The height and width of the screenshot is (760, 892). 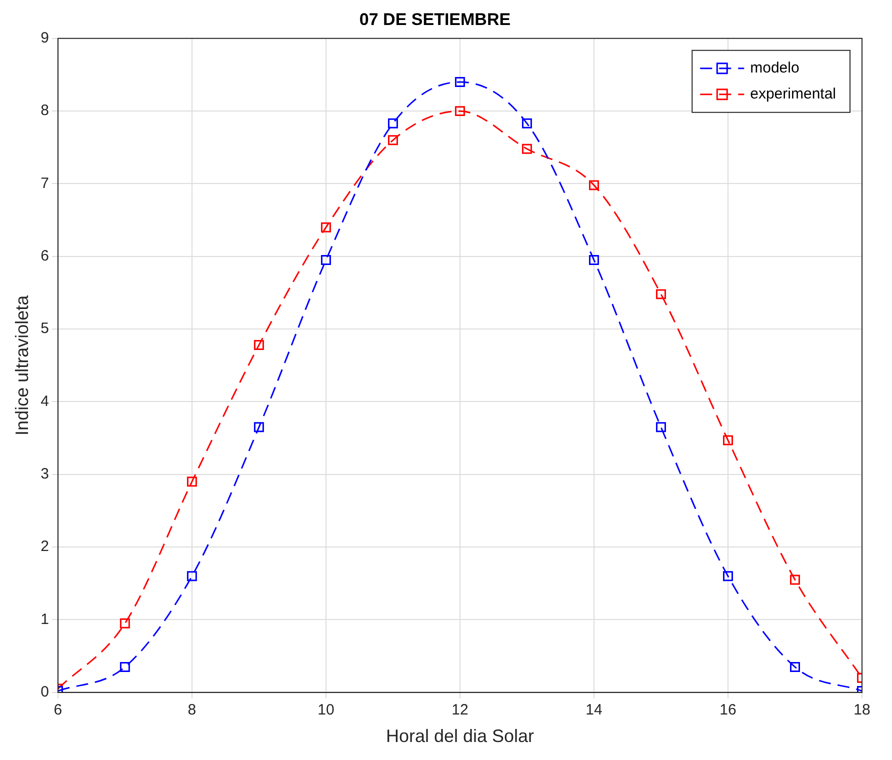 What do you see at coordinates (58, 710) in the screenshot?
I see `x-tick-label: 6` at bounding box center [58, 710].